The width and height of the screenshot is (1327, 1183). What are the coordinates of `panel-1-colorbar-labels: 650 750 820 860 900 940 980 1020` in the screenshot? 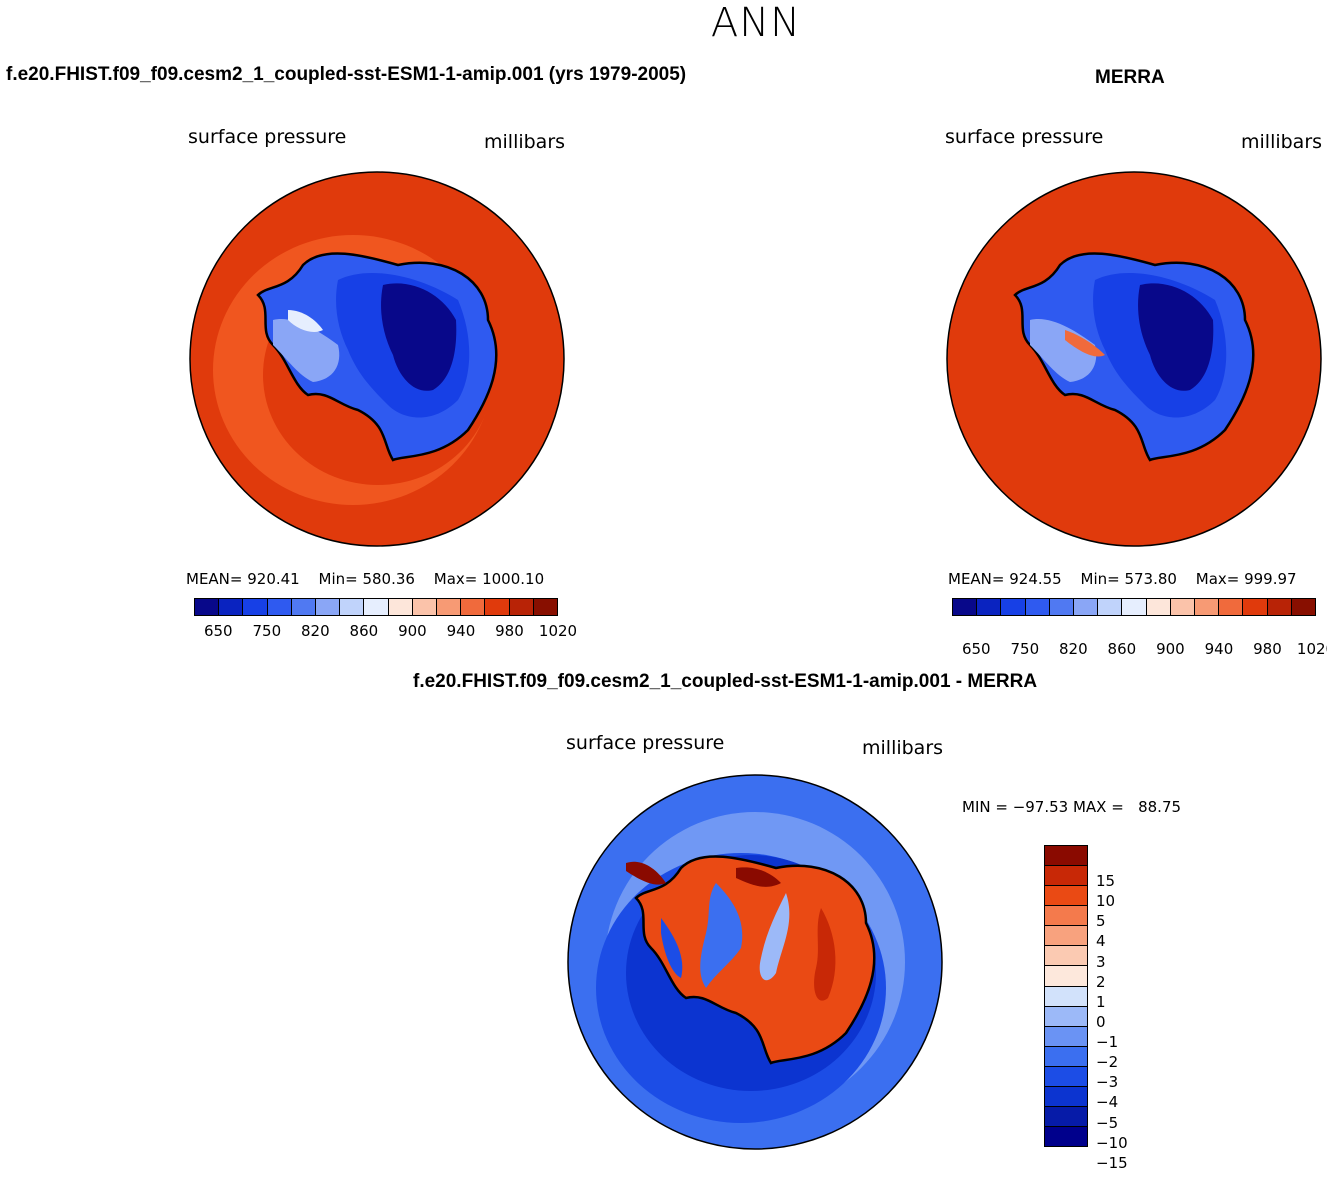 It's located at (385, 631).